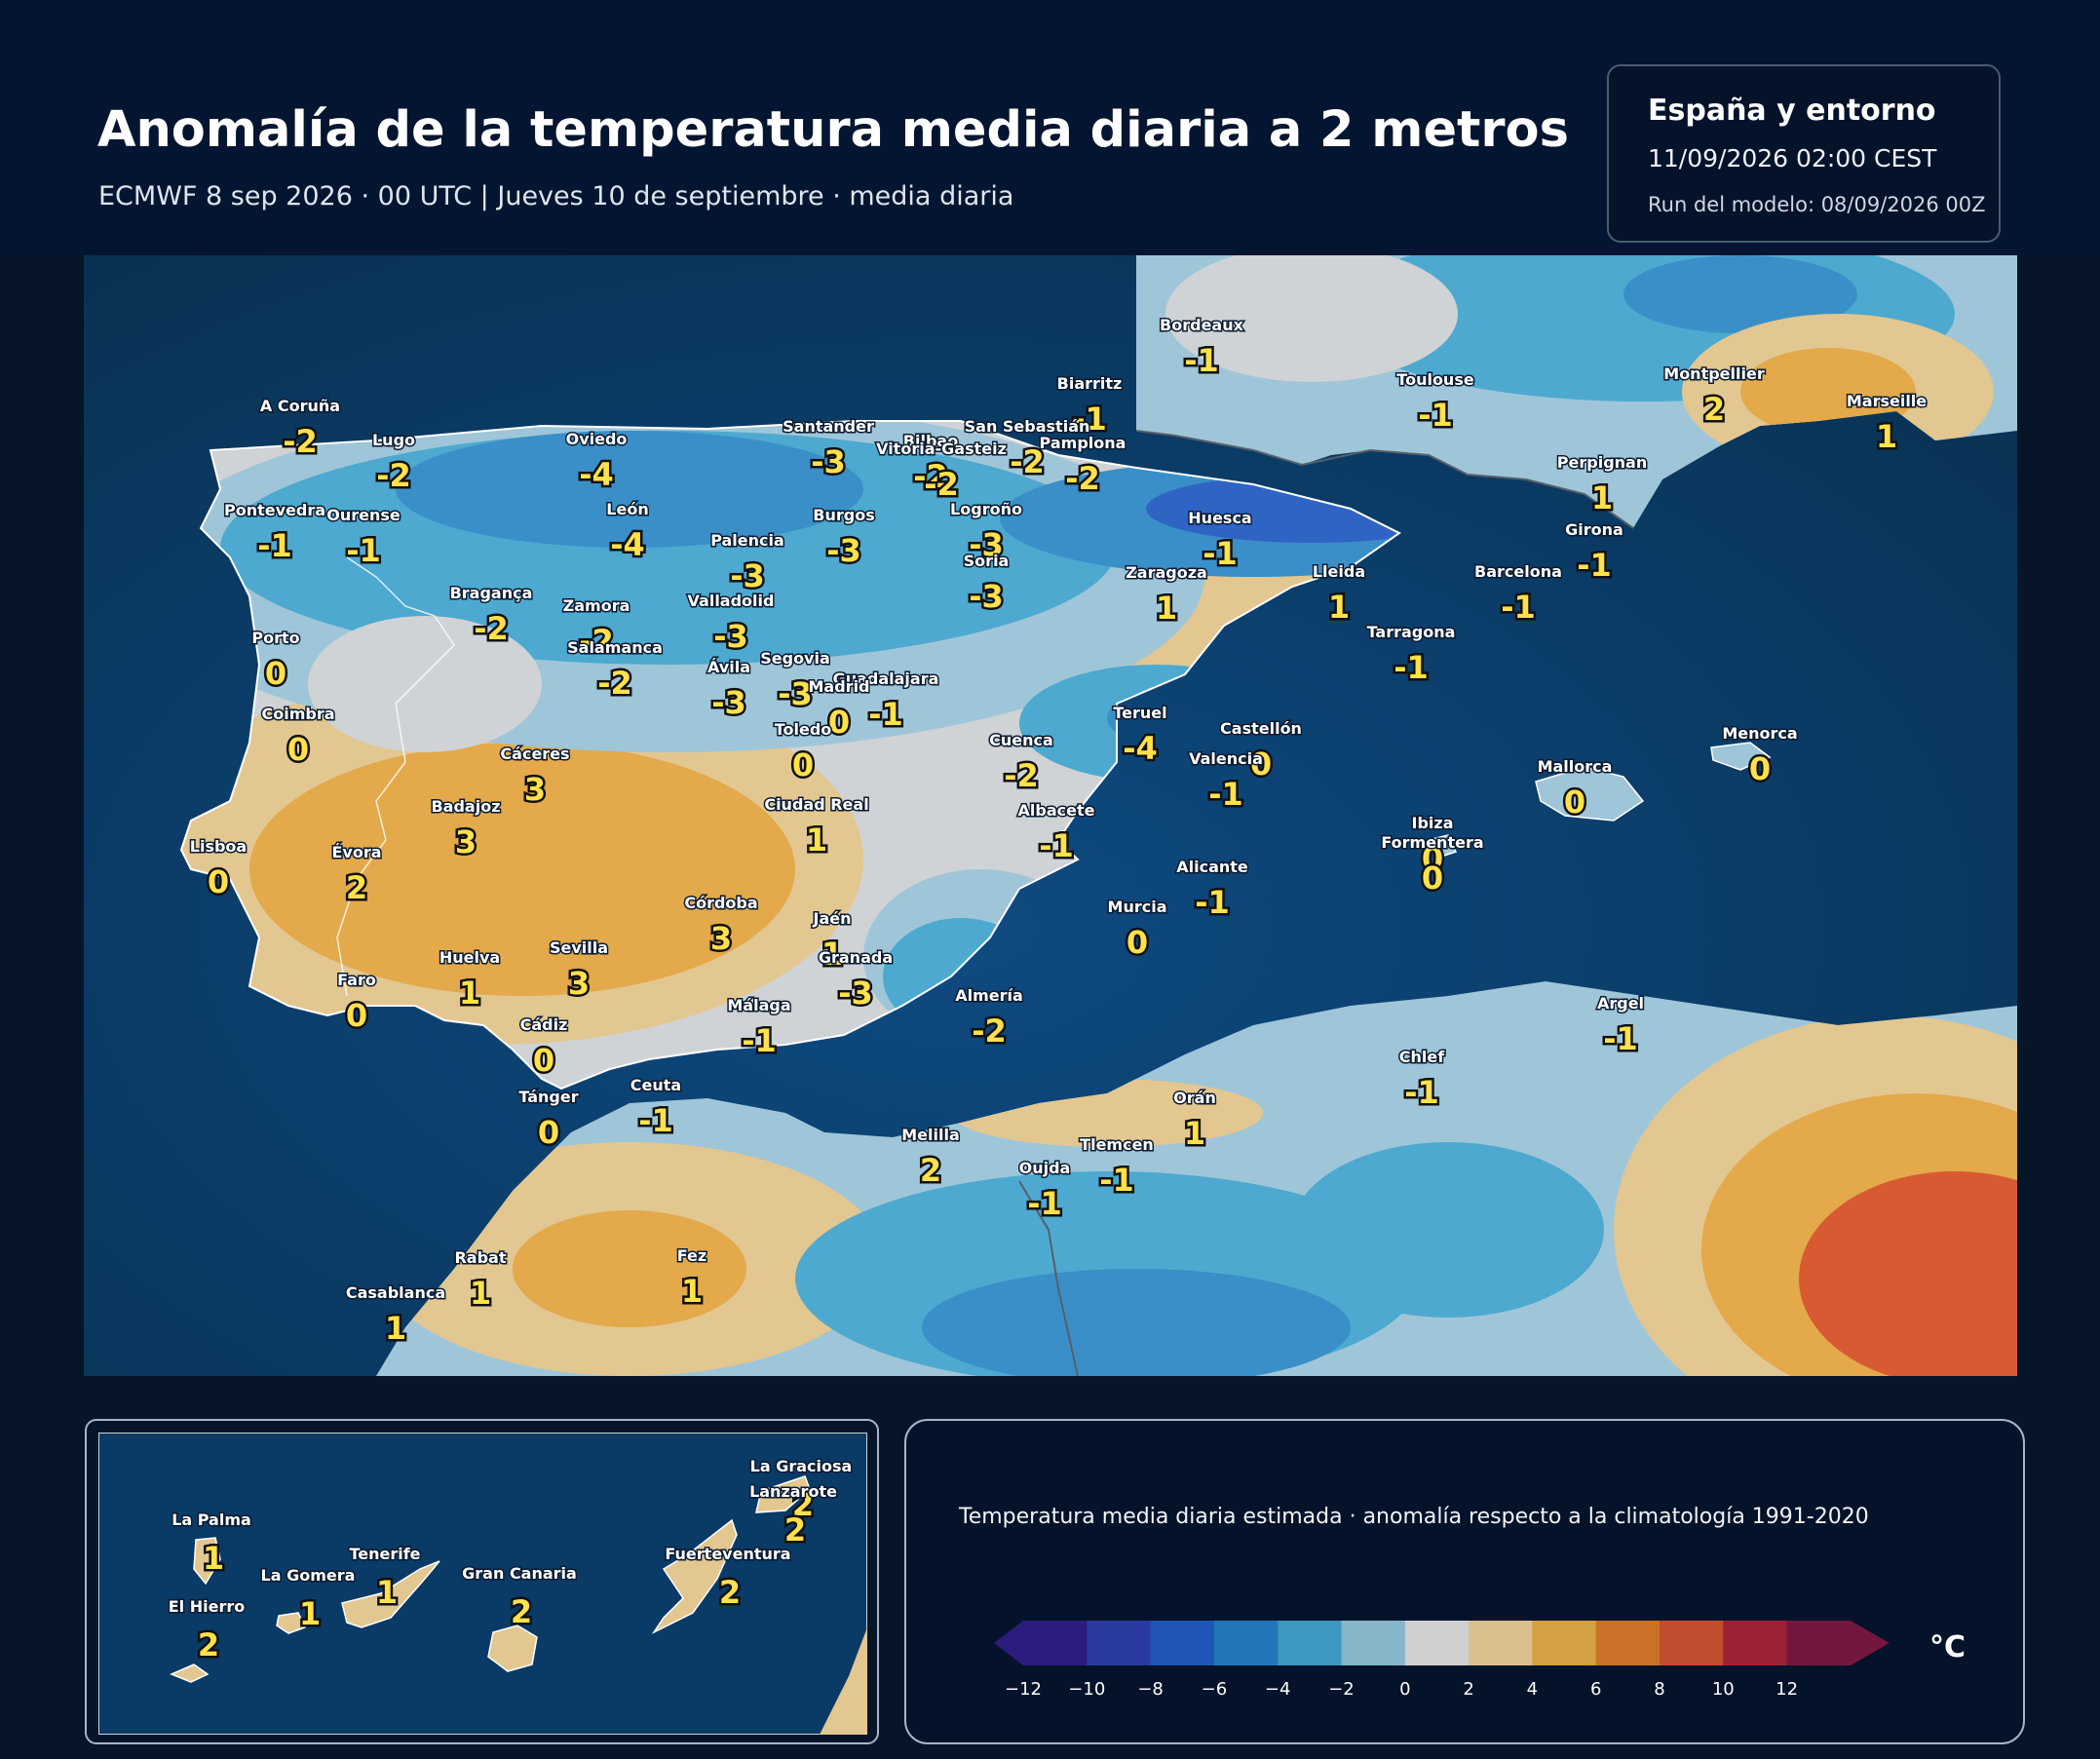 The width and height of the screenshot is (2100, 1759). Describe the element at coordinates (596, 462) in the screenshot. I see `station-oviedo: Oviedo -4` at that location.